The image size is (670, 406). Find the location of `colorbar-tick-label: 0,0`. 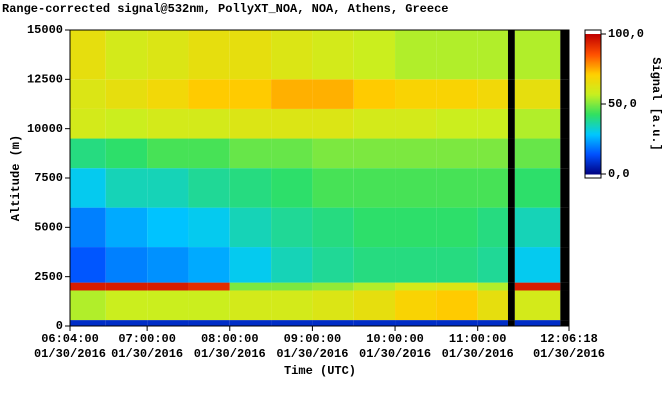

colorbar-tick-label: 0,0 is located at coordinates (619, 174).